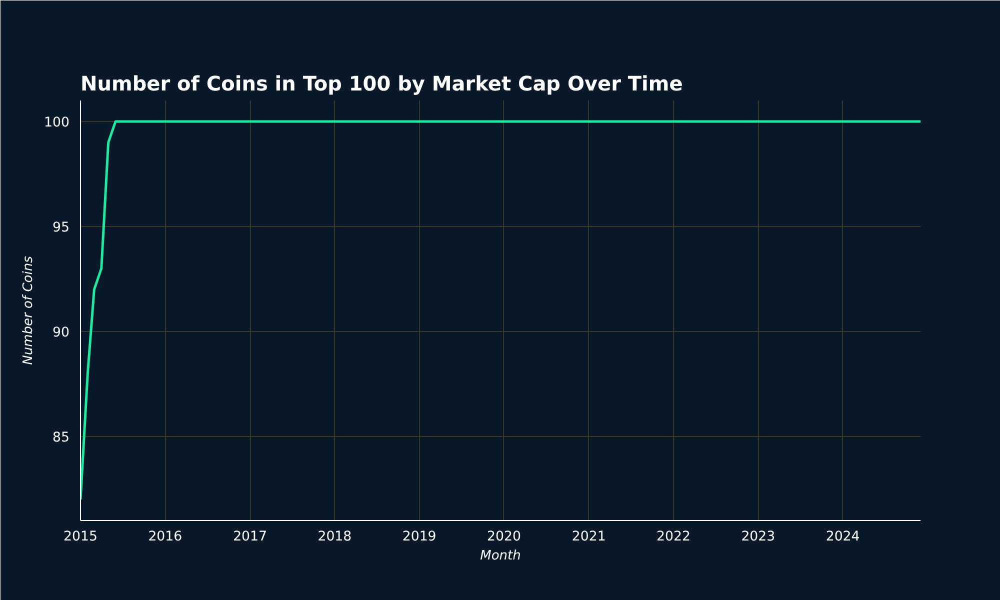 The height and width of the screenshot is (600, 1000). I want to click on x-tick-label: 2023, so click(758, 537).